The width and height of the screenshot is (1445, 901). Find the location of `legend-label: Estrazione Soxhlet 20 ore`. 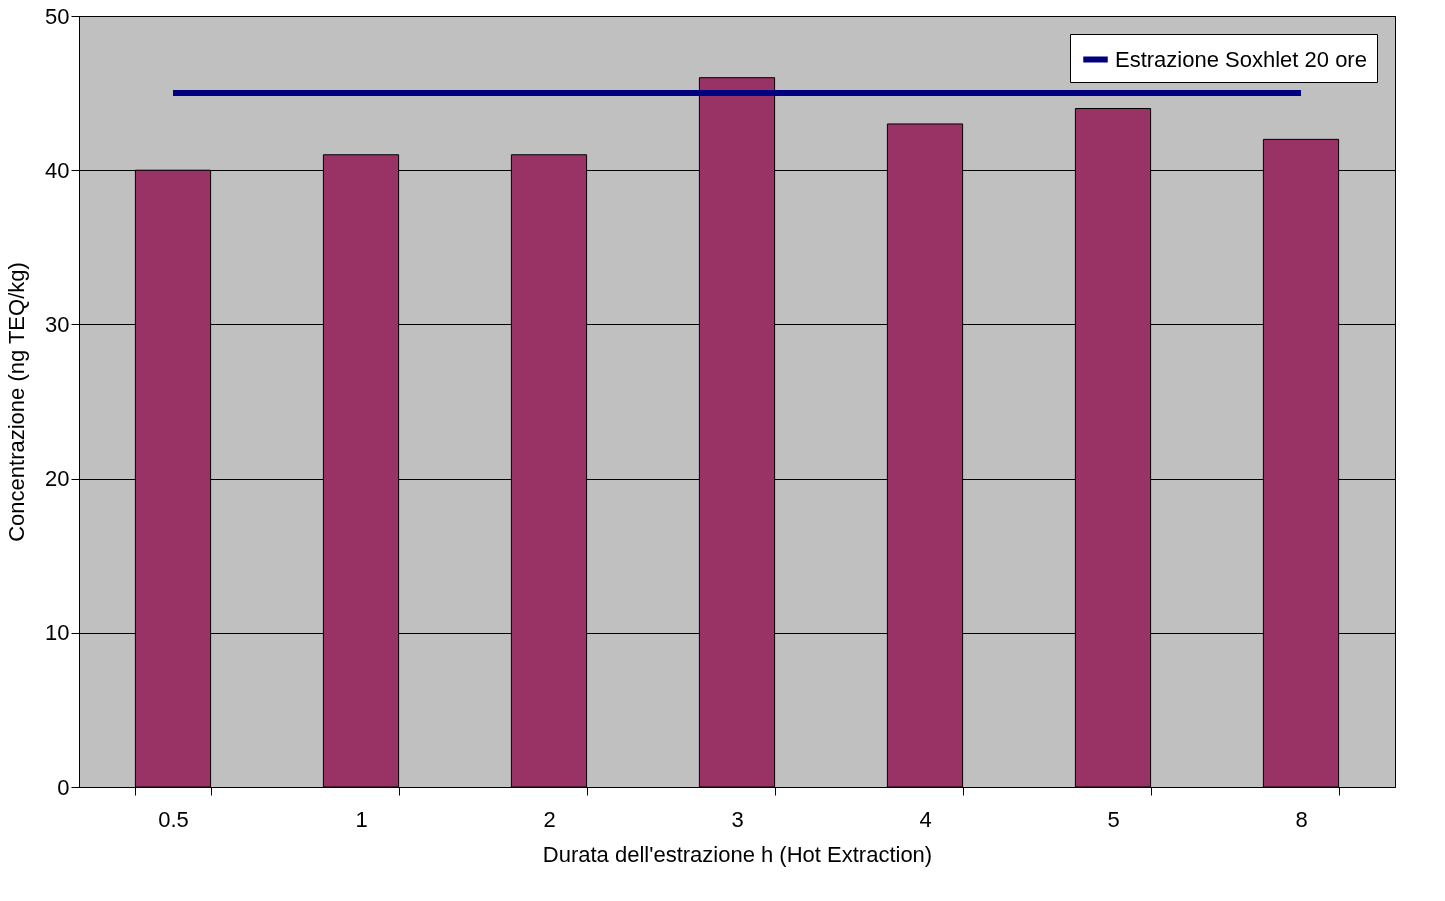

legend-label: Estrazione Soxhlet 20 ore is located at coordinates (1241, 59).